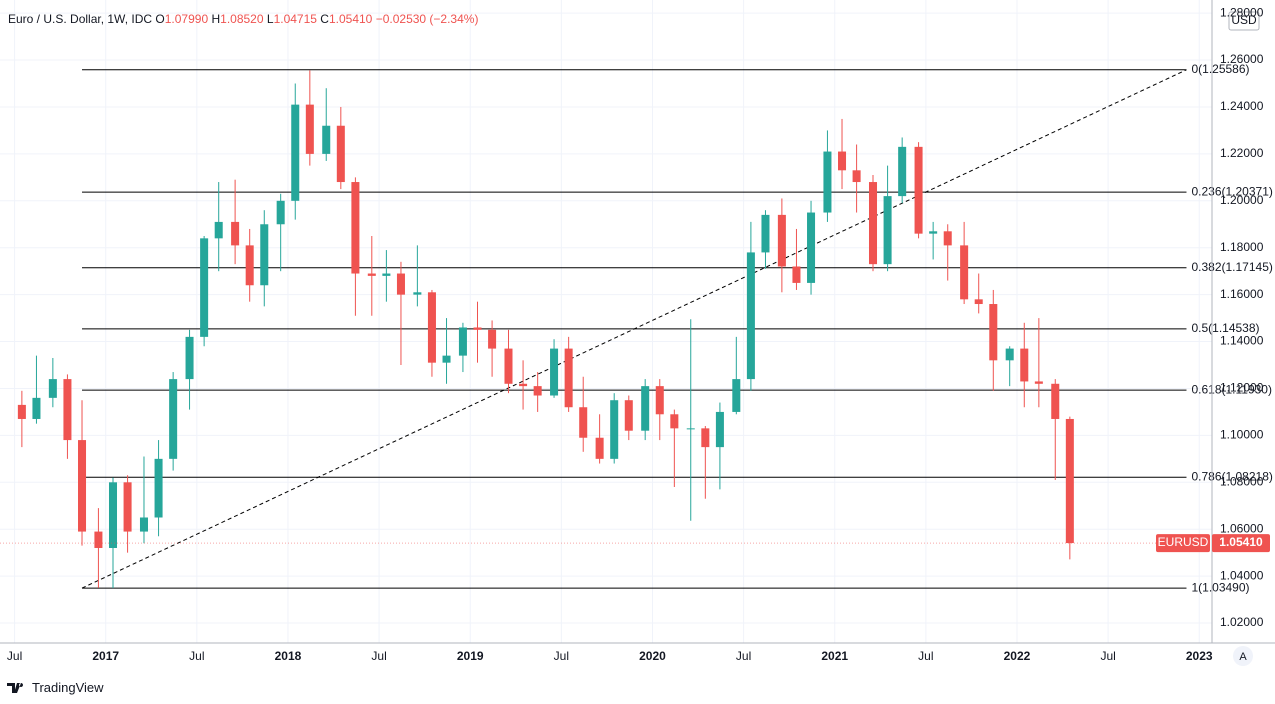  I want to click on y-tick-label: 1.26000, so click(1242, 59).